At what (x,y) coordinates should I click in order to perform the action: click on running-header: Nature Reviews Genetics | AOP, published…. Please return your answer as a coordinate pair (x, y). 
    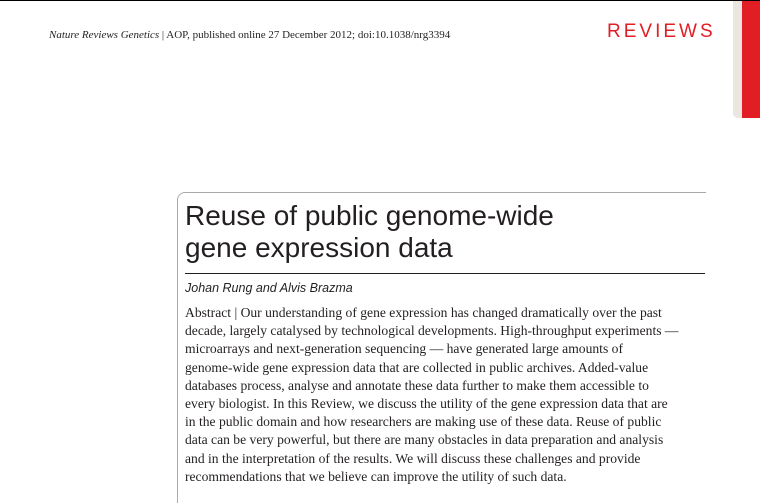
    Looking at the image, I should click on (249, 35).